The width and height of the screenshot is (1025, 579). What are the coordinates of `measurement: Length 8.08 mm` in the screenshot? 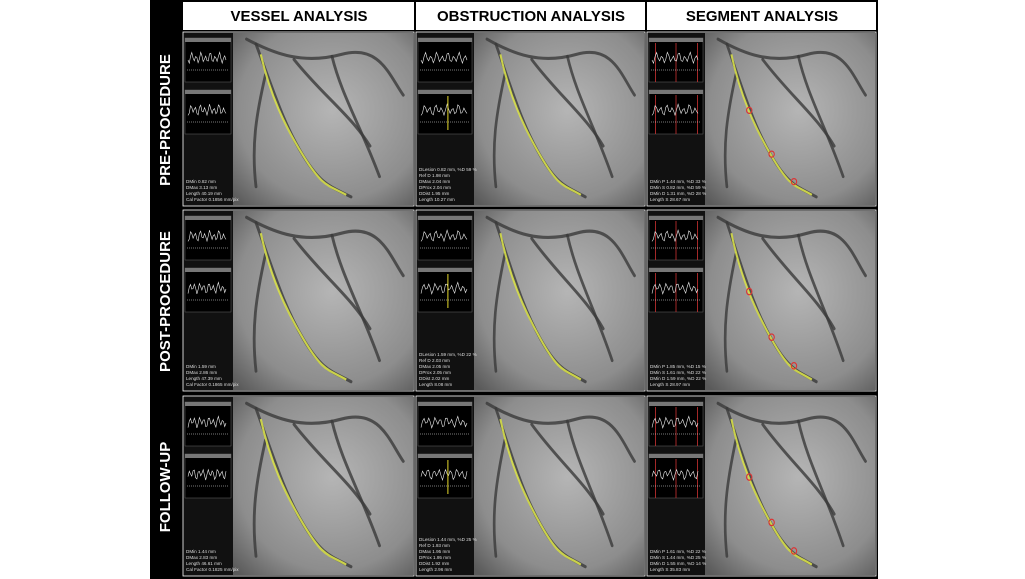 It's located at (435, 384).